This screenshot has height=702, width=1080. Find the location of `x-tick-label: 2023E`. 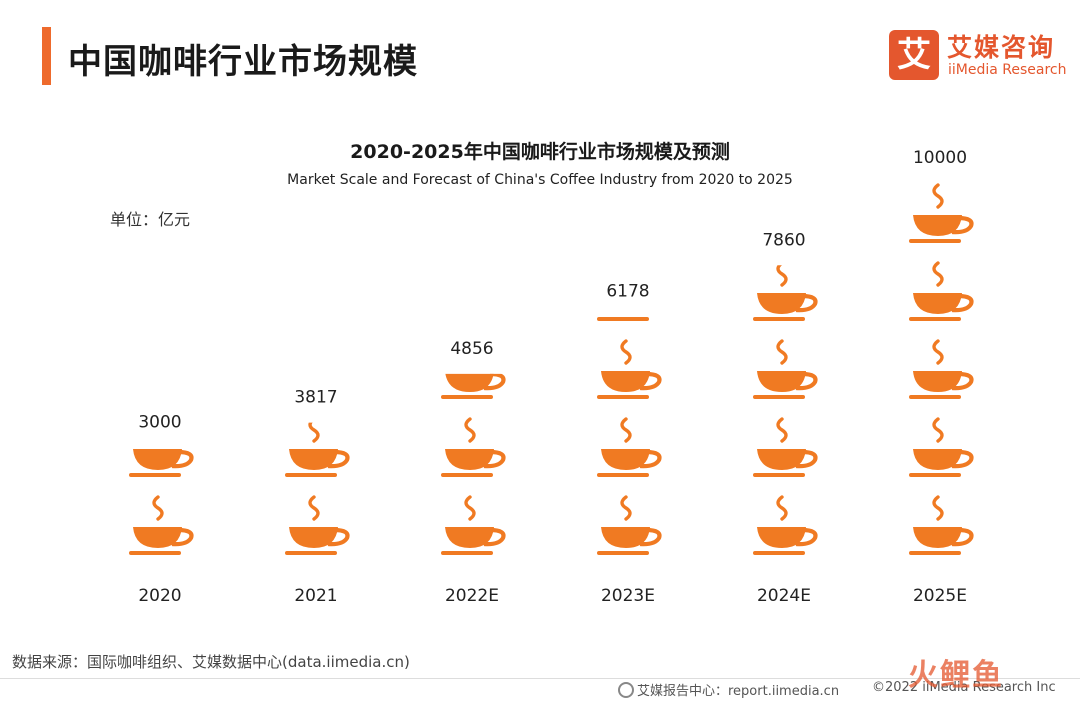

x-tick-label: 2023E is located at coordinates (628, 596).